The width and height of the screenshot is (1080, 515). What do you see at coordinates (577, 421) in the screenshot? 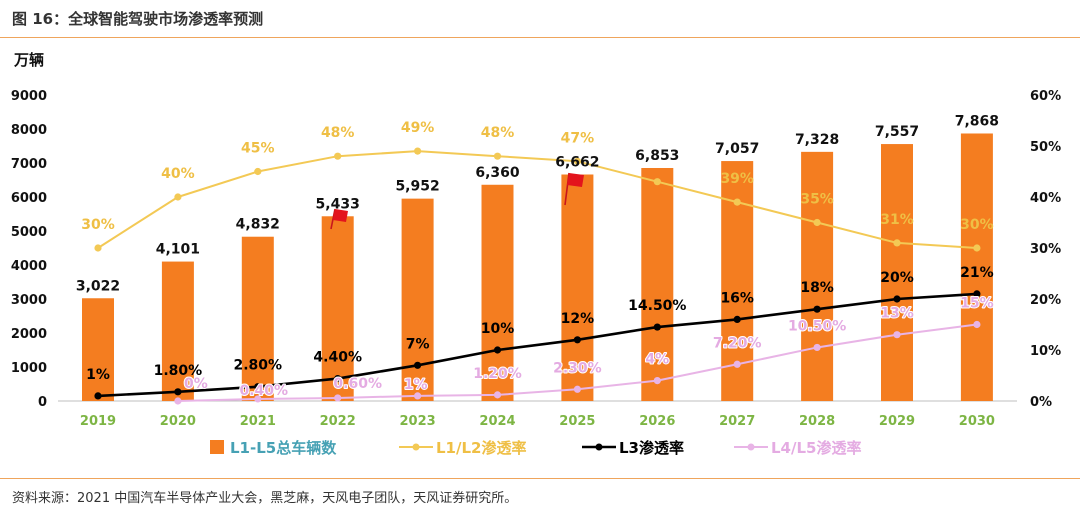
I see `x-category-label: 2025` at bounding box center [577, 421].